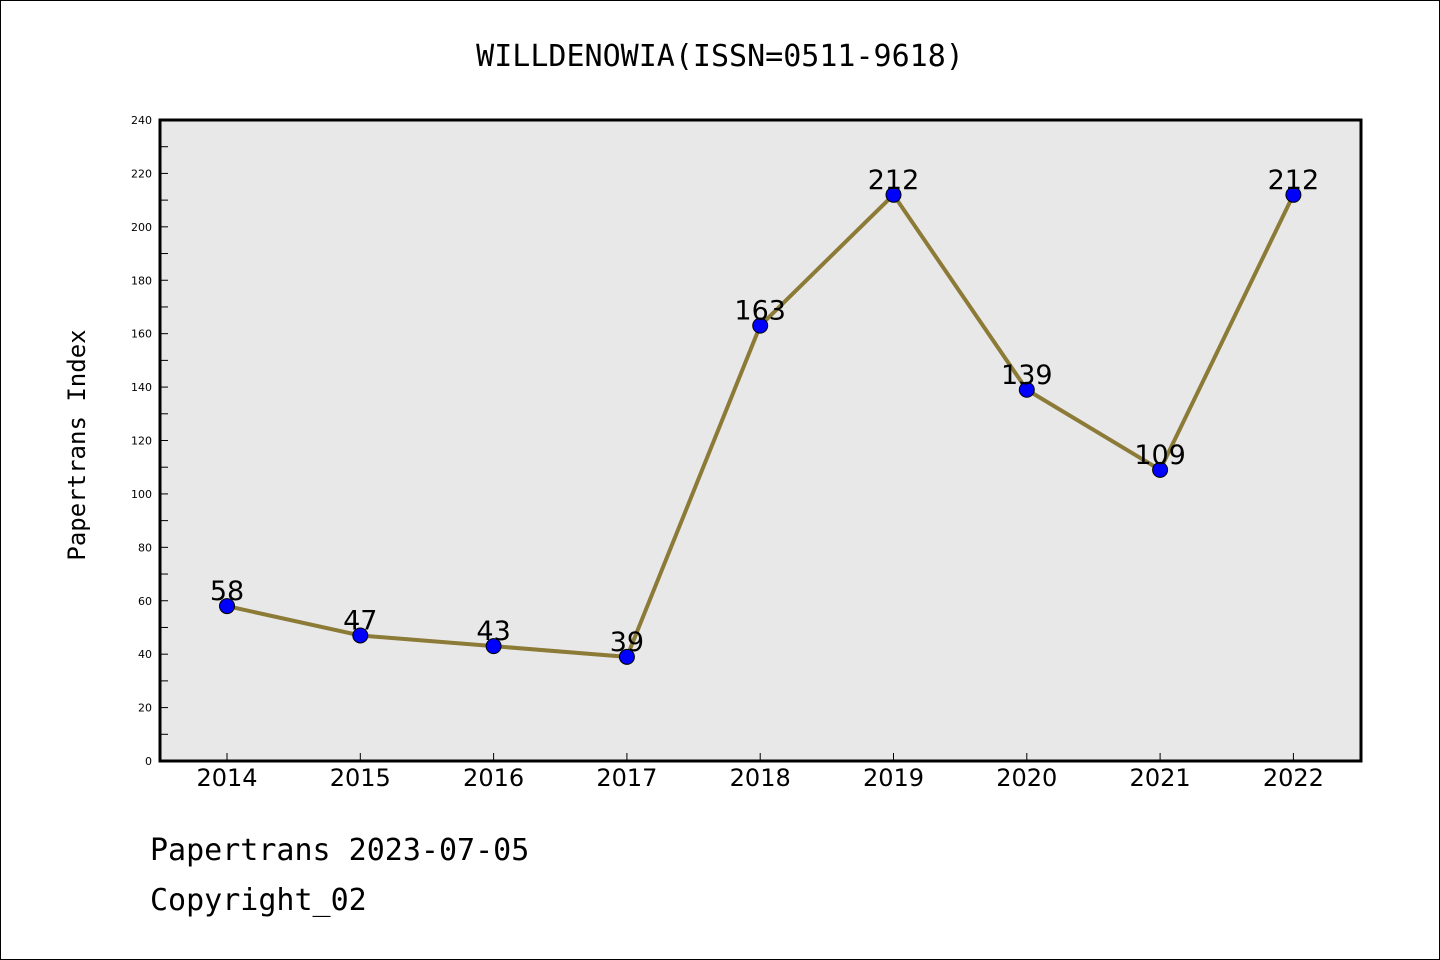 The image size is (1440, 960). What do you see at coordinates (360, 778) in the screenshot?
I see `x-tick-label: 2015` at bounding box center [360, 778].